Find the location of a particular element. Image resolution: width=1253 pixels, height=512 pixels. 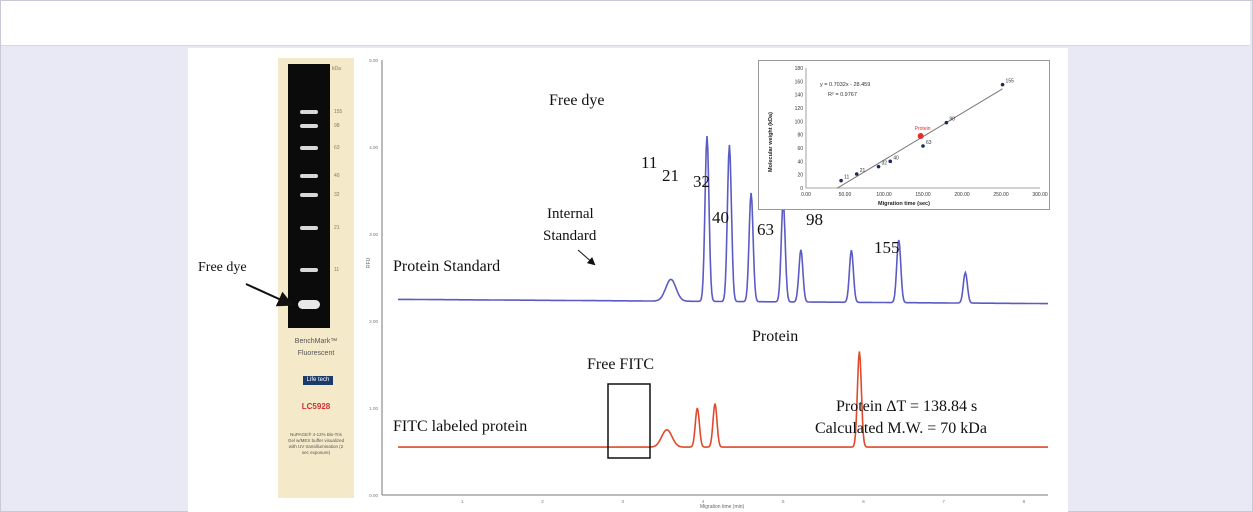

y-tick-label: 0.00 is located at coordinates (373, 495).